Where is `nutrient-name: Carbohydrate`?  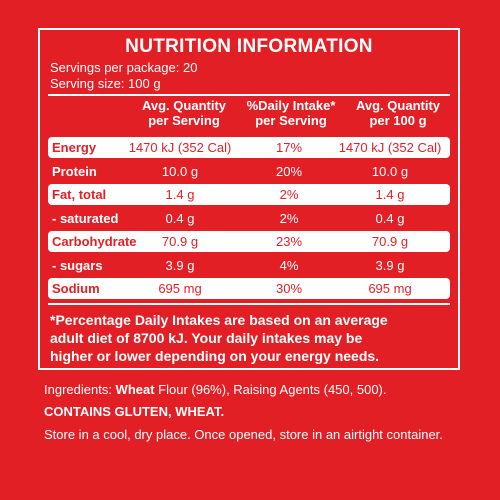
nutrient-name: Carbohydrate is located at coordinates (94, 241).